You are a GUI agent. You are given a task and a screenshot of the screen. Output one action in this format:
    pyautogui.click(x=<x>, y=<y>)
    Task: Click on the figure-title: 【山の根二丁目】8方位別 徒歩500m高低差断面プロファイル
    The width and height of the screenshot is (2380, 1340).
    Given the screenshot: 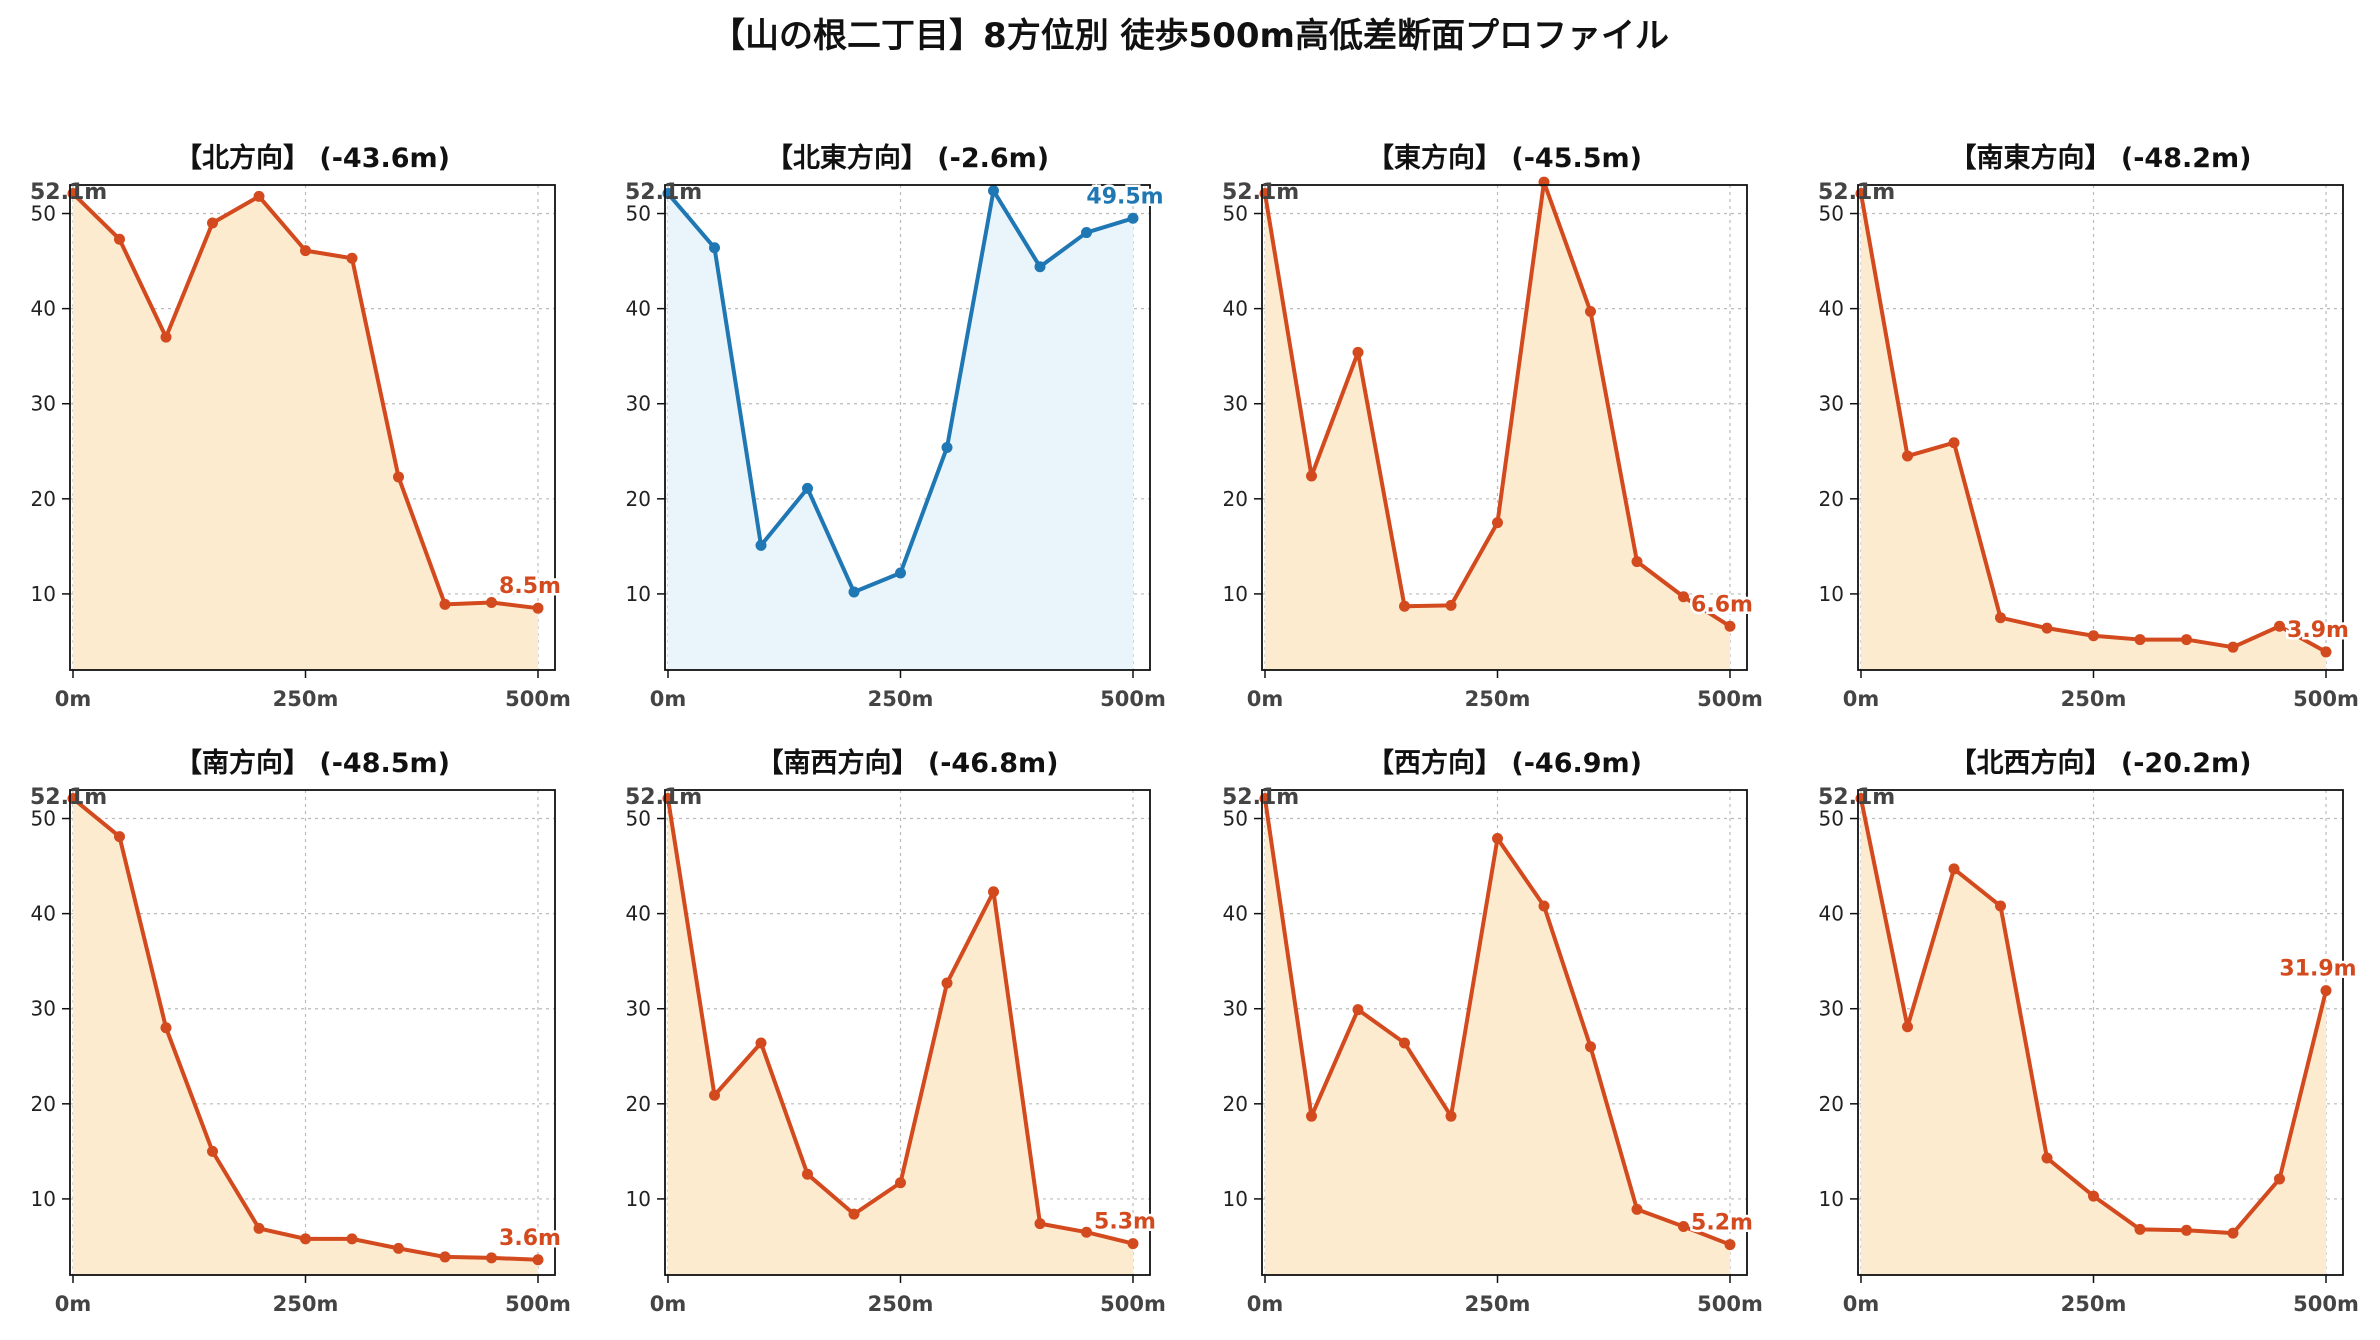 What is the action you would take?
    pyautogui.click(x=1190, y=36)
    